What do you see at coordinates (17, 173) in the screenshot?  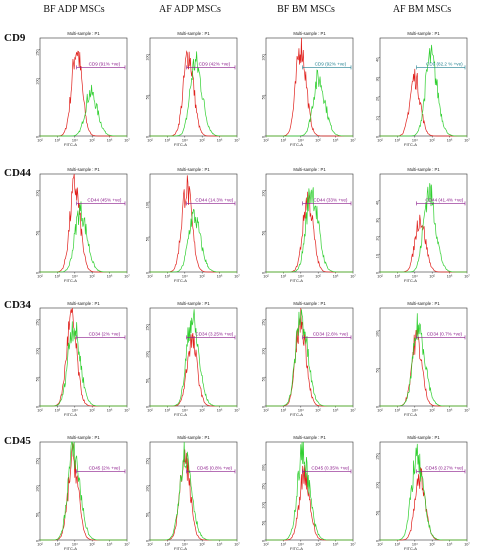 I see `row-label: CD44` at bounding box center [17, 173].